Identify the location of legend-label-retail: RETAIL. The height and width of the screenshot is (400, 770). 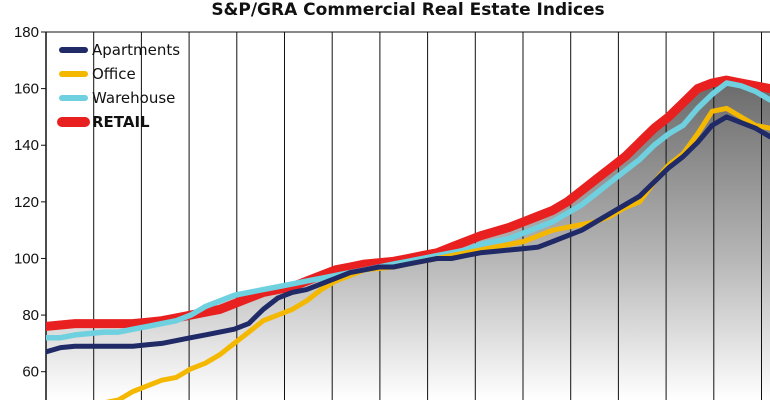
(121, 122).